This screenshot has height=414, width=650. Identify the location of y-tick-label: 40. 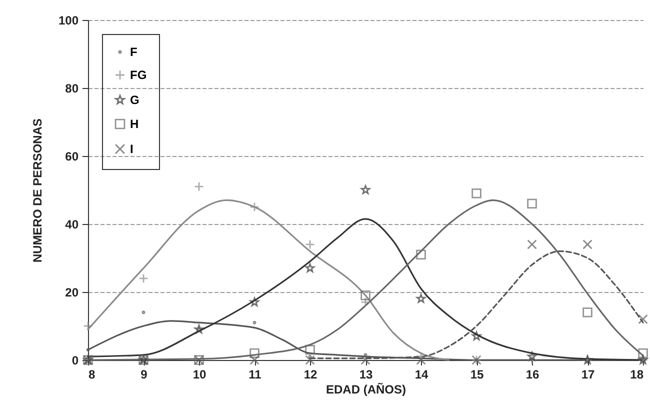
(72, 225).